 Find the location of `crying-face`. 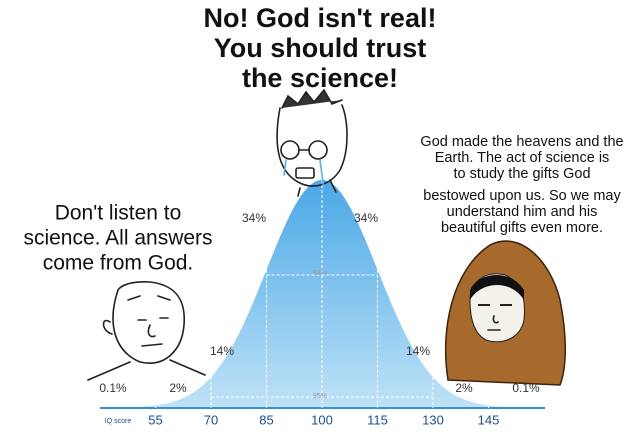

crying-face is located at coordinates (312, 142).